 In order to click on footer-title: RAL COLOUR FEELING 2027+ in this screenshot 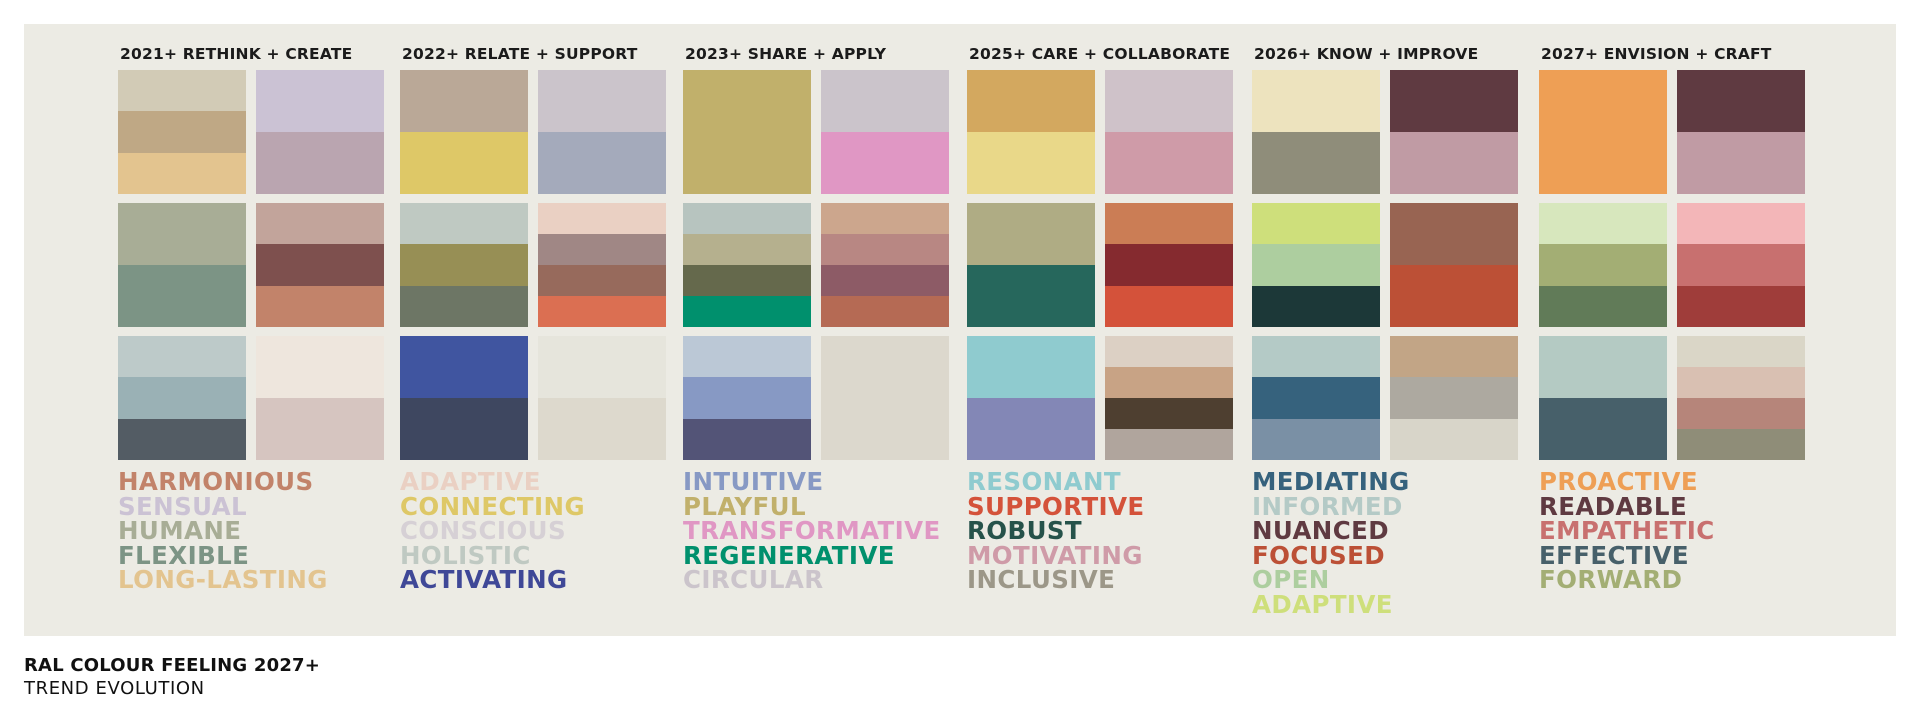, I will do `click(172, 665)`.